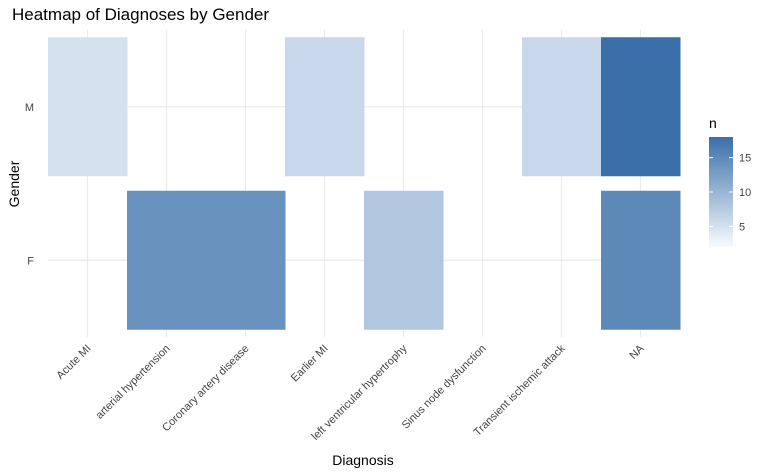 Image resolution: width=768 pixels, height=474 pixels. I want to click on x-tick-label: Sinus node dysfunction, so click(444, 387).